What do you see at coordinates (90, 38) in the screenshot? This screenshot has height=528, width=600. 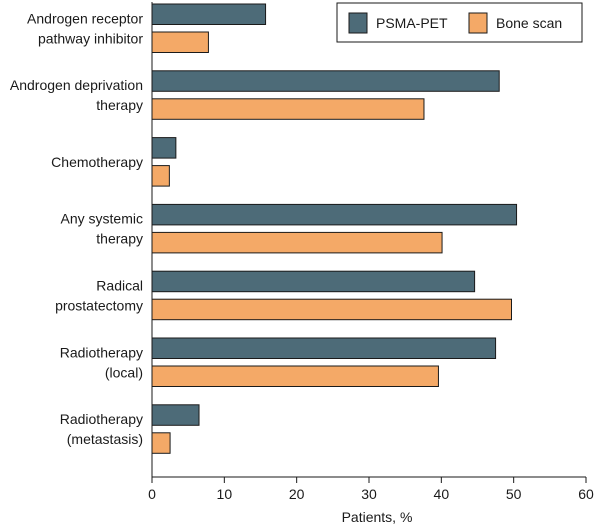 I see `category-label-line: pathway inhibitor` at bounding box center [90, 38].